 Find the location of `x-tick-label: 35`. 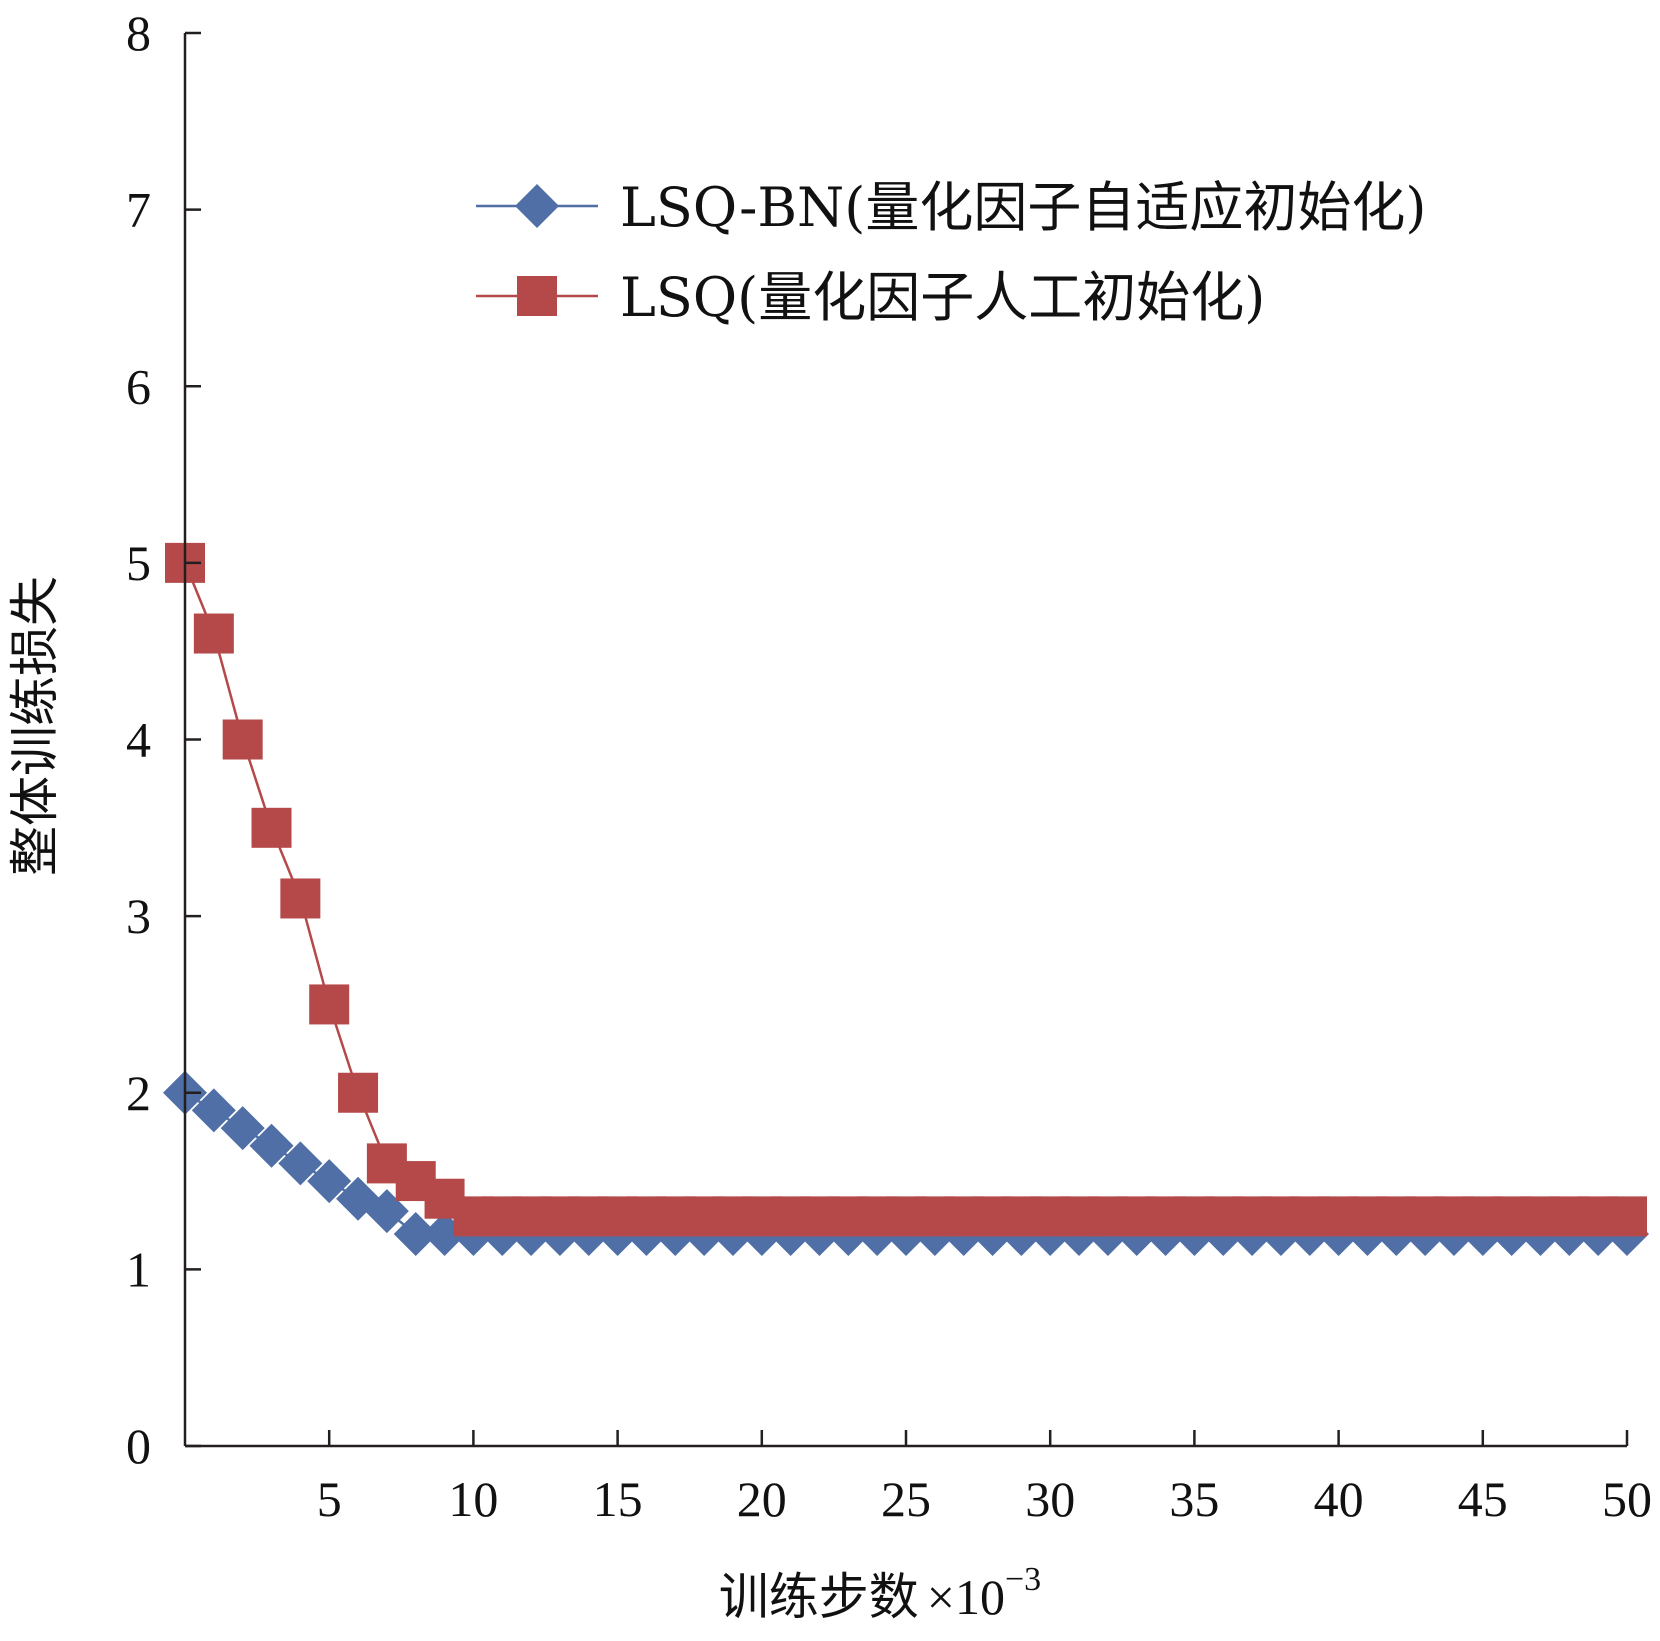

x-tick-label: 35 is located at coordinates (1194, 1499).